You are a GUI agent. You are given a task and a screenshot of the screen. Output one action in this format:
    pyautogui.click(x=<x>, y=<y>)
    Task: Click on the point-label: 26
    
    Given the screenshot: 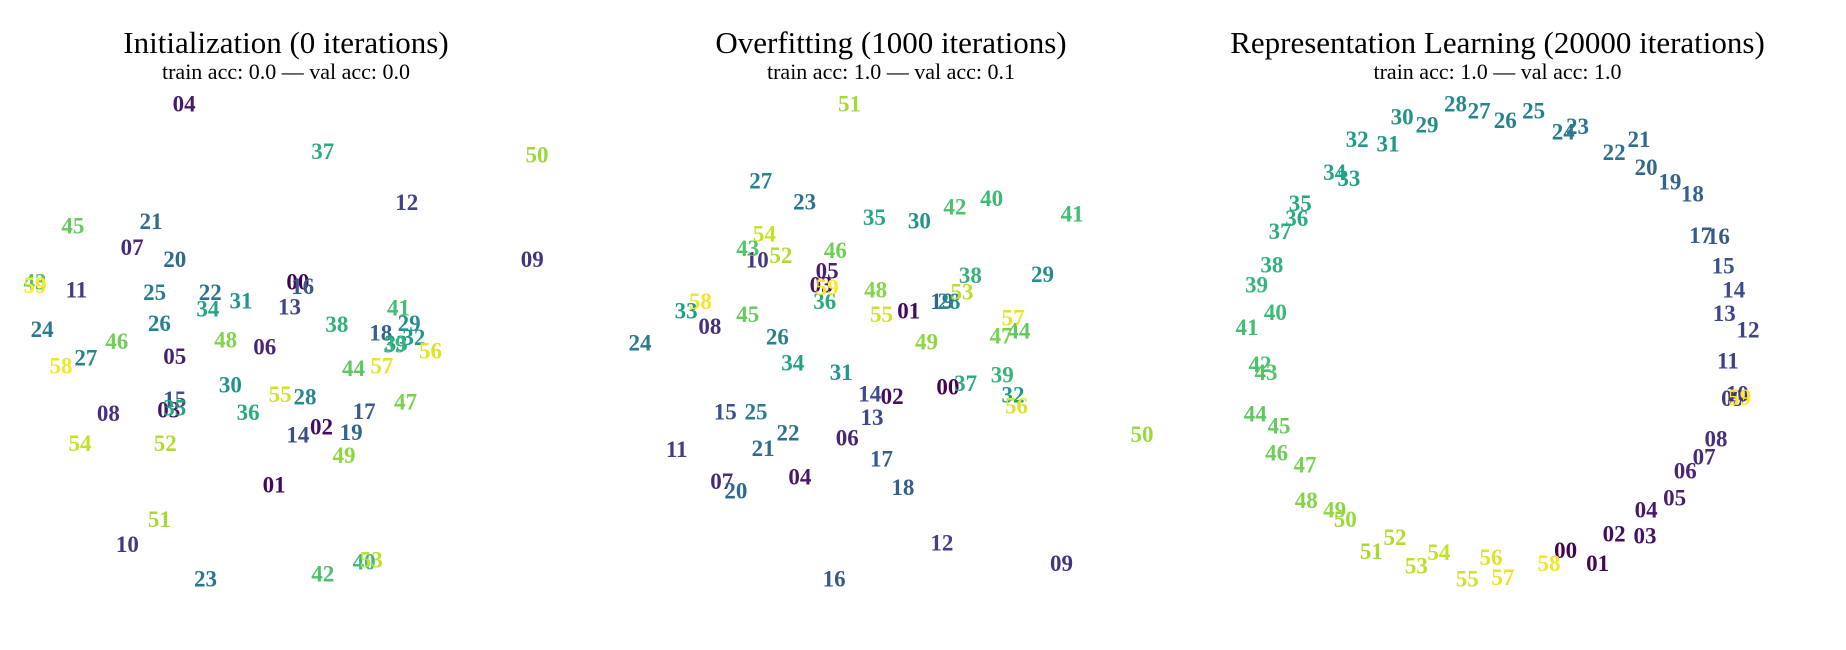 What is the action you would take?
    pyautogui.click(x=159, y=323)
    